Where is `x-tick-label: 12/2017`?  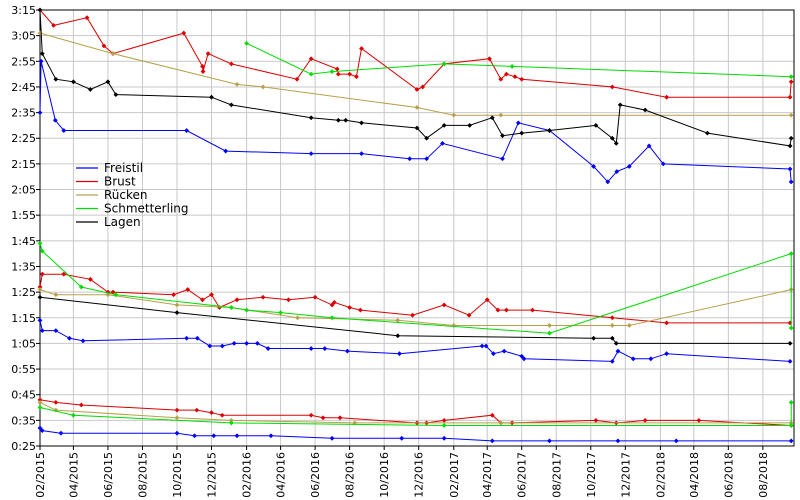 x-tick-label: 12/2017 is located at coordinates (625, 475).